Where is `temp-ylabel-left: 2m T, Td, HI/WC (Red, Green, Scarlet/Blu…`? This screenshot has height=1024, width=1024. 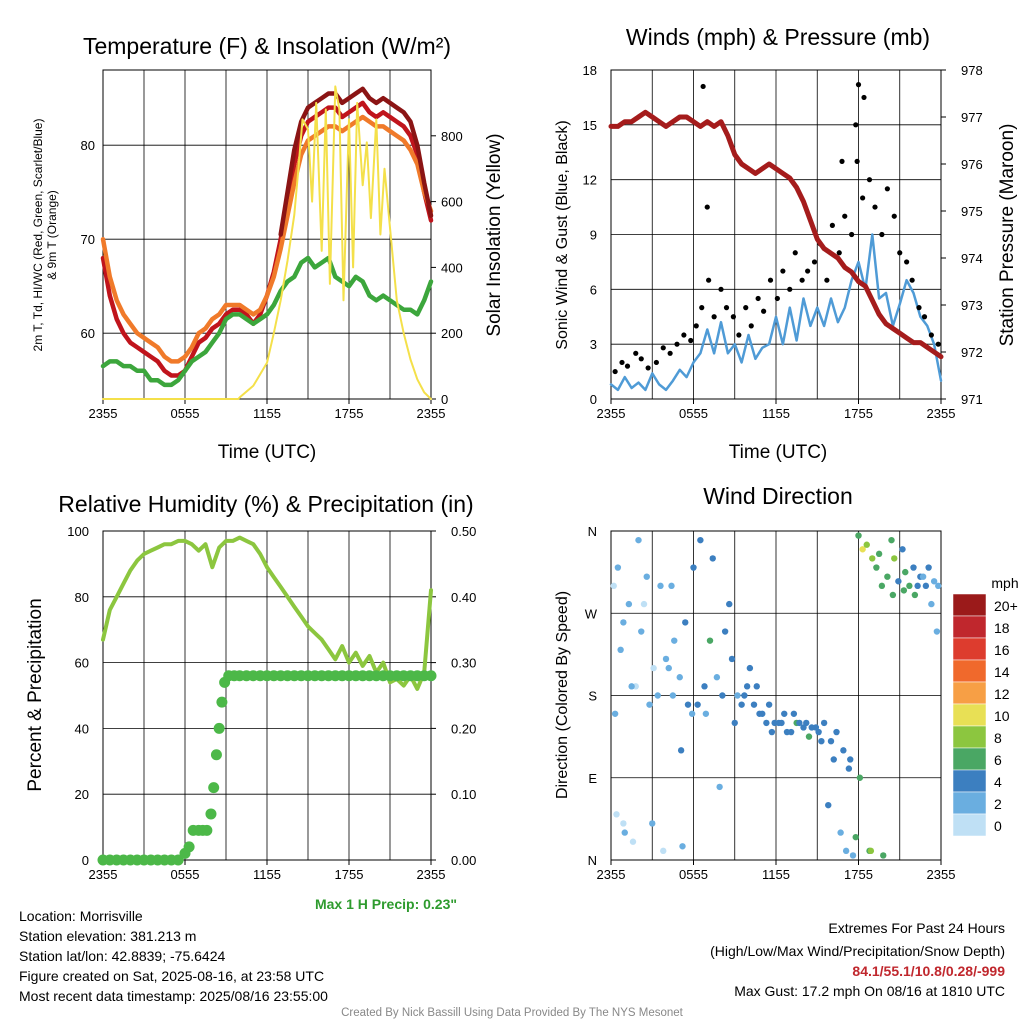
temp-ylabel-left: 2m T, Td, HI/WC (Red, Green, Scarlet/Blu… is located at coordinates (38, 235).